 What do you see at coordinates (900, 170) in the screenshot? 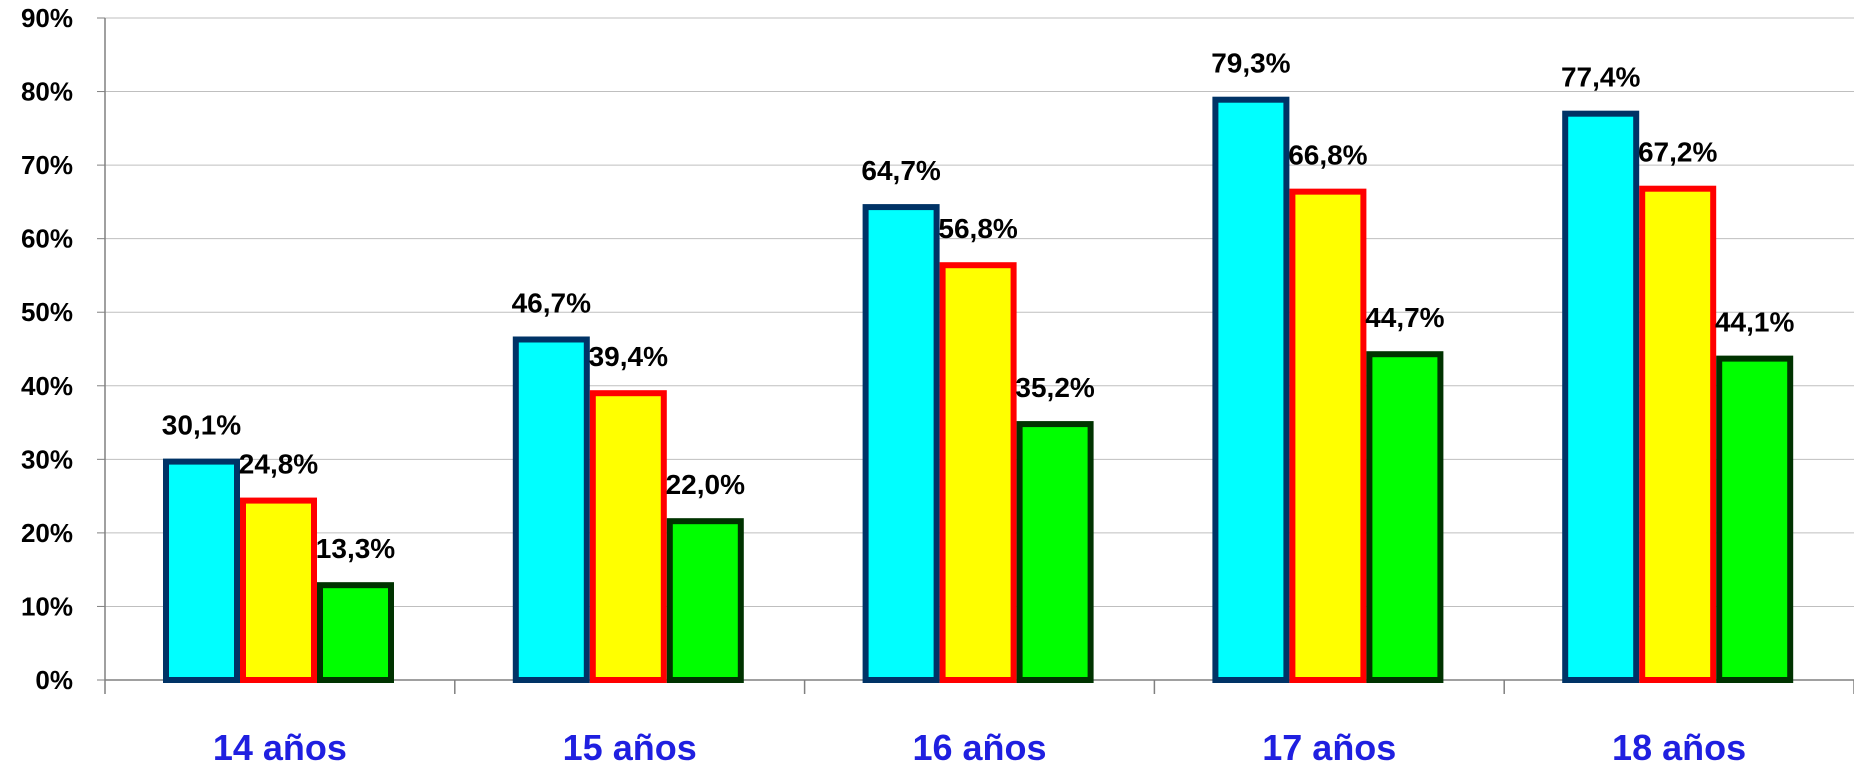
I see `data-label: 64,7%` at bounding box center [900, 170].